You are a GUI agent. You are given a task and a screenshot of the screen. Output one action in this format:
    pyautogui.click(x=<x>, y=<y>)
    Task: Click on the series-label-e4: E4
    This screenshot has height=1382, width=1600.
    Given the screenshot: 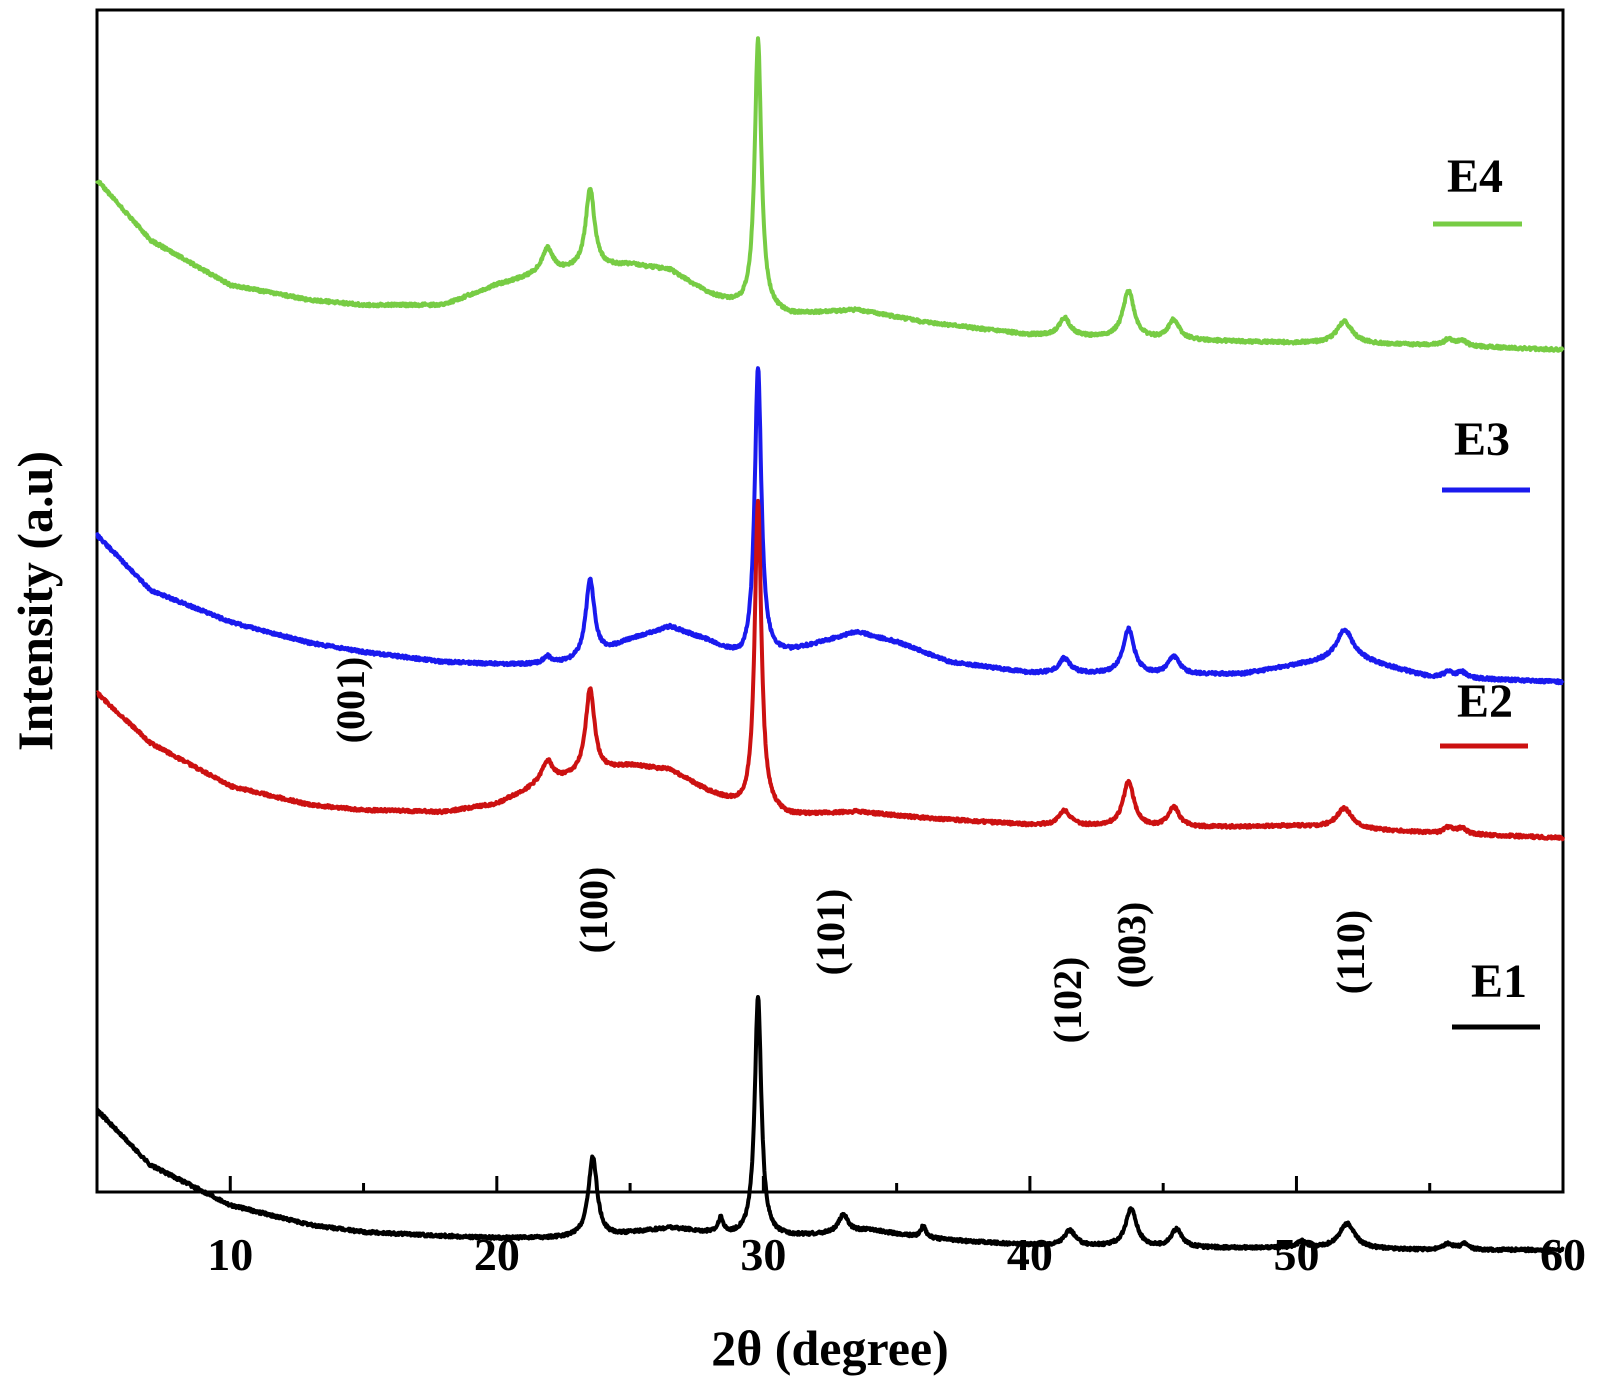 What is the action you would take?
    pyautogui.click(x=1475, y=176)
    